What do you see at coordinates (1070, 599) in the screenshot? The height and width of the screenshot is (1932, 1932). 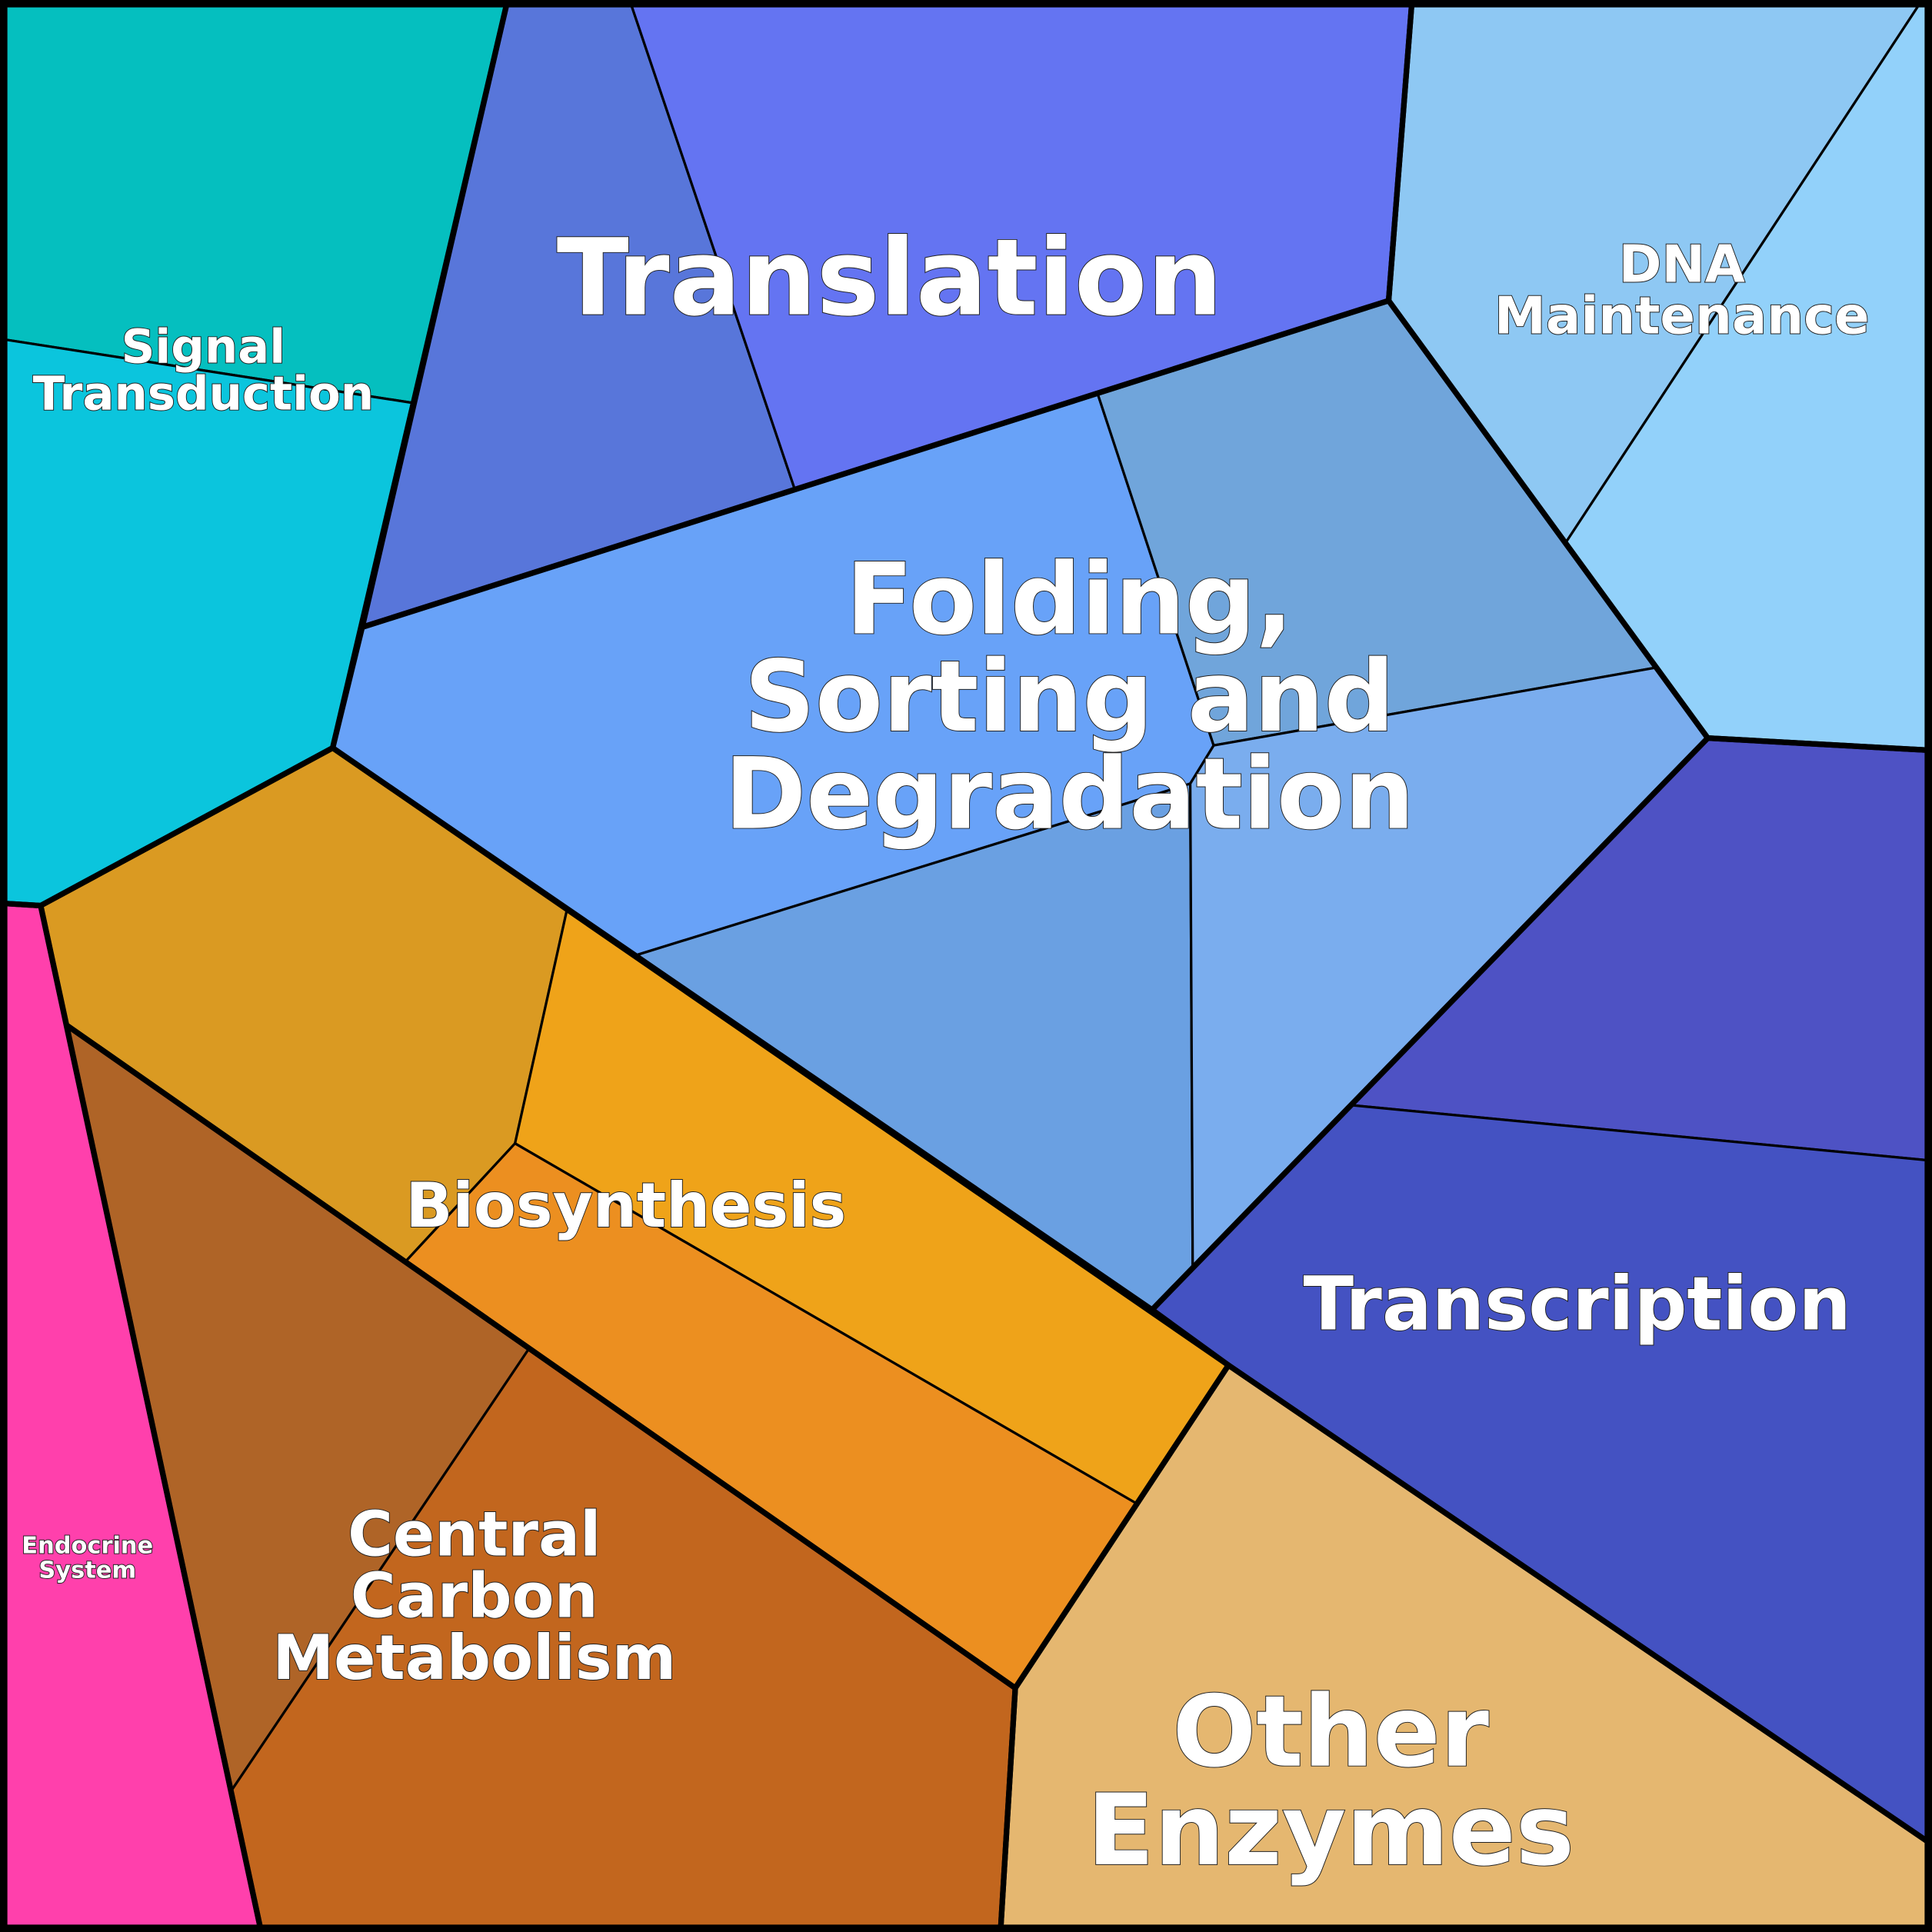 I see `region-label-line: Folding,` at bounding box center [1070, 599].